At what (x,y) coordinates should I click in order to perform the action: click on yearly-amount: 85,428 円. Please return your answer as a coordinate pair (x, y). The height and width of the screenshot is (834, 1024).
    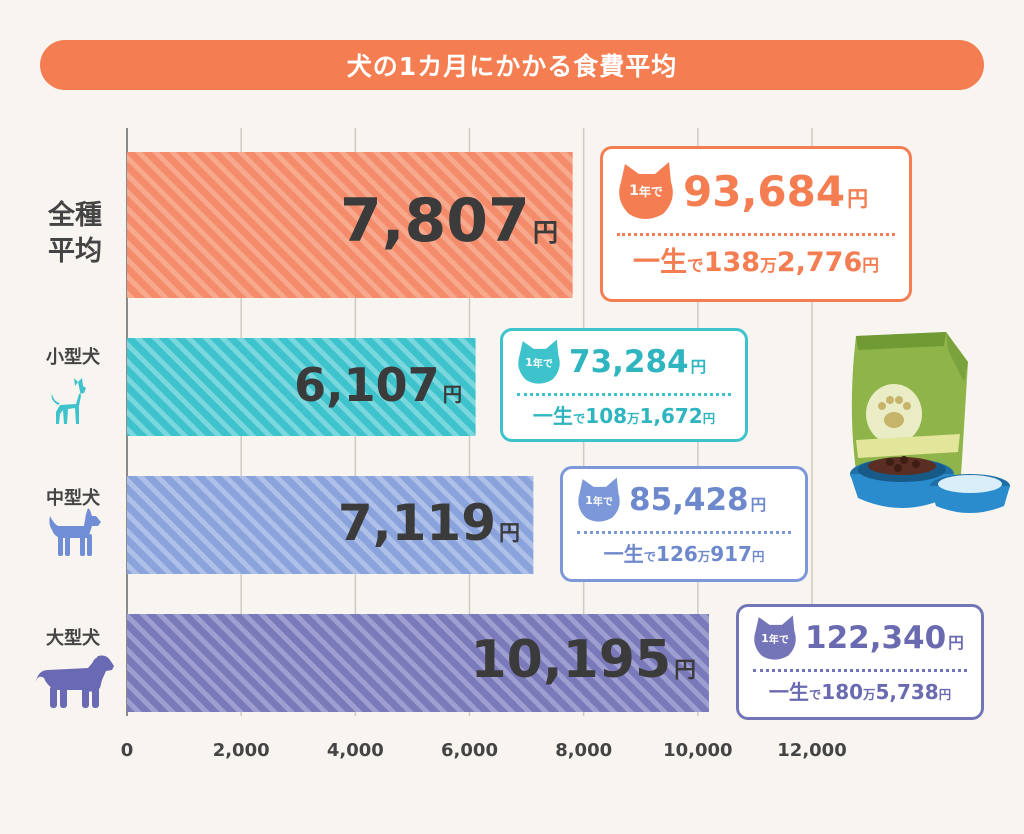
    Looking at the image, I should click on (697, 500).